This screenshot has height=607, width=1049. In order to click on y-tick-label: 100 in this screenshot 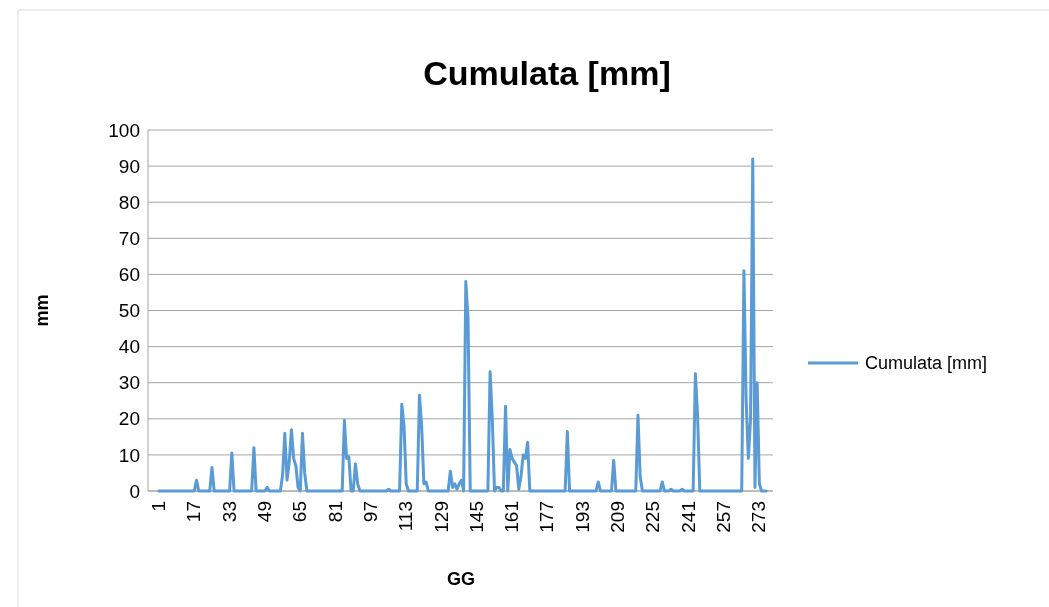, I will do `click(124, 130)`.